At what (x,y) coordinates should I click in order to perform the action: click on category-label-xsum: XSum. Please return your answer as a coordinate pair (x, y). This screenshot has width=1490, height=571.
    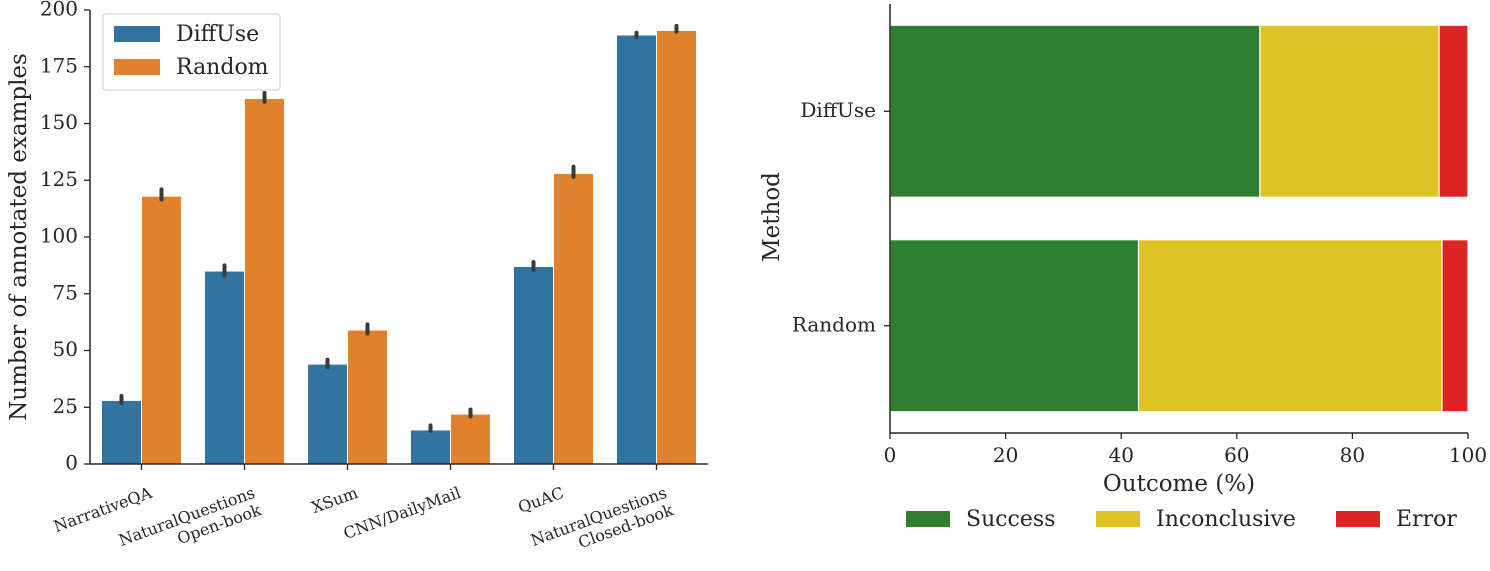
    Looking at the image, I should click on (334, 500).